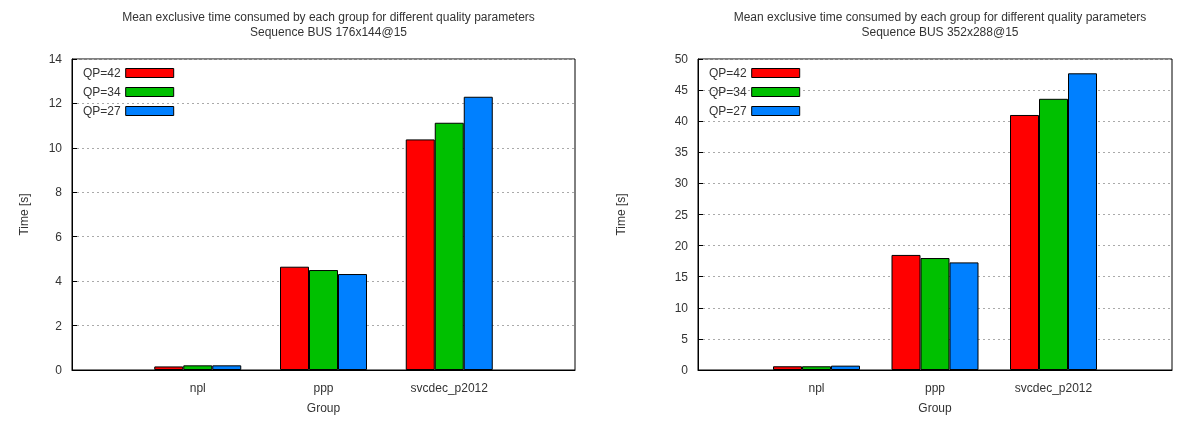  I want to click on y-tick-label: 2, so click(59, 325).